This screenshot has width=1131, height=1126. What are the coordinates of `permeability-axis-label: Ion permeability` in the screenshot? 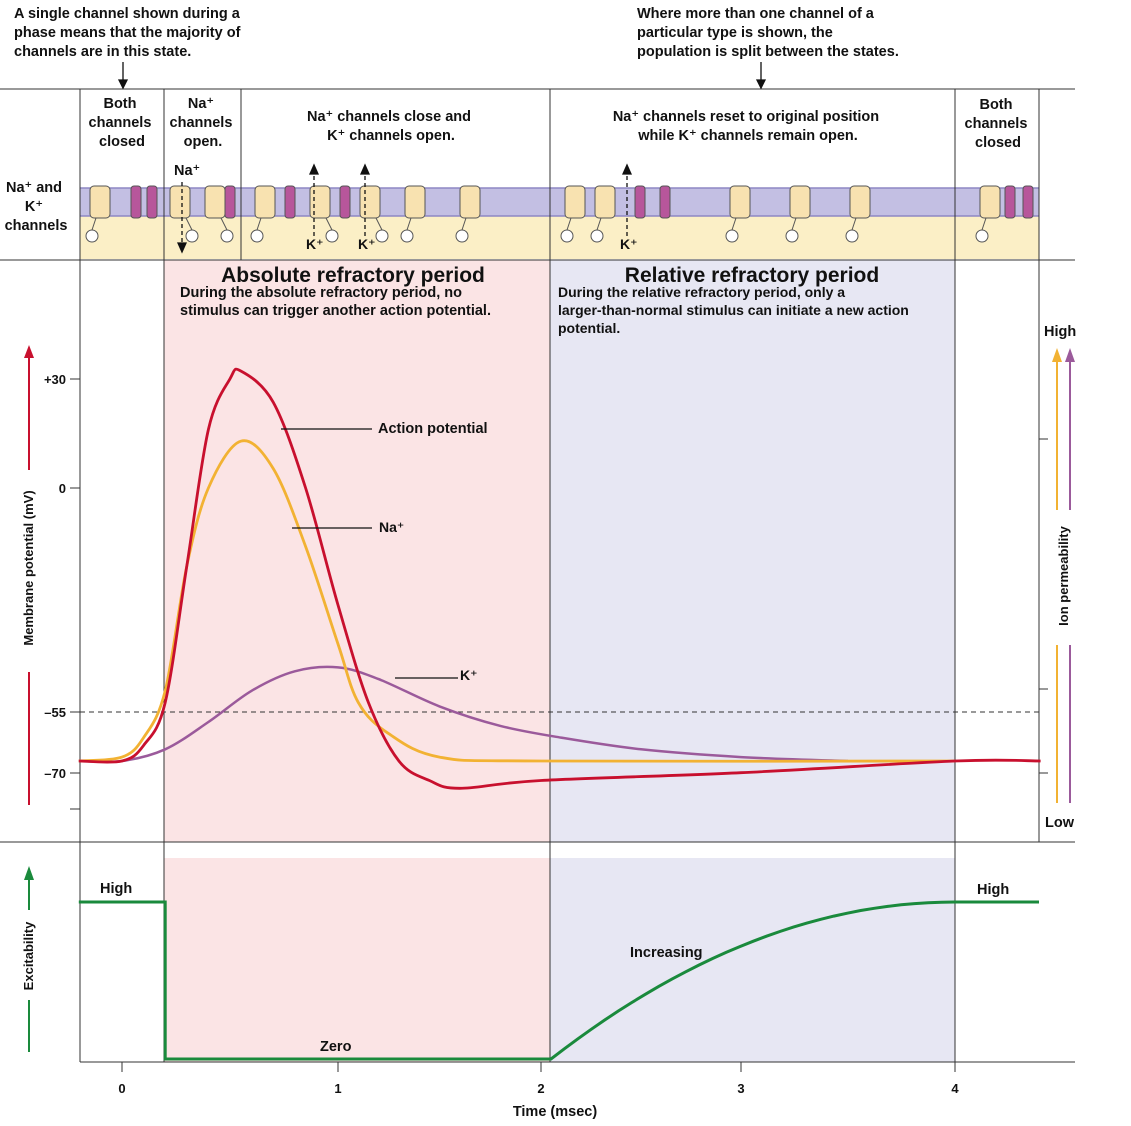 It's located at (1063, 575).